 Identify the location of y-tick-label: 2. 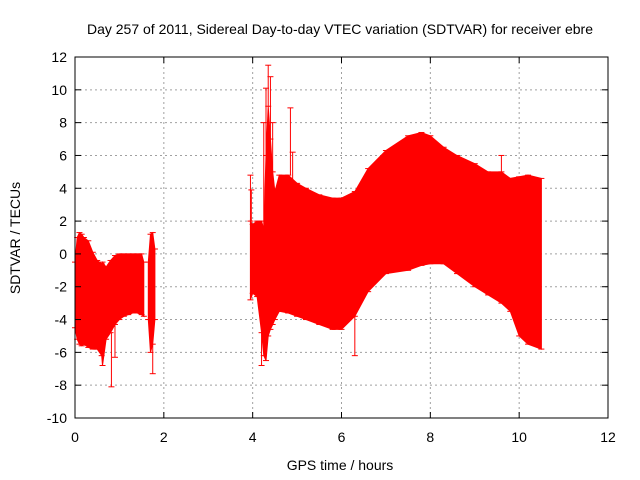
(63, 221).